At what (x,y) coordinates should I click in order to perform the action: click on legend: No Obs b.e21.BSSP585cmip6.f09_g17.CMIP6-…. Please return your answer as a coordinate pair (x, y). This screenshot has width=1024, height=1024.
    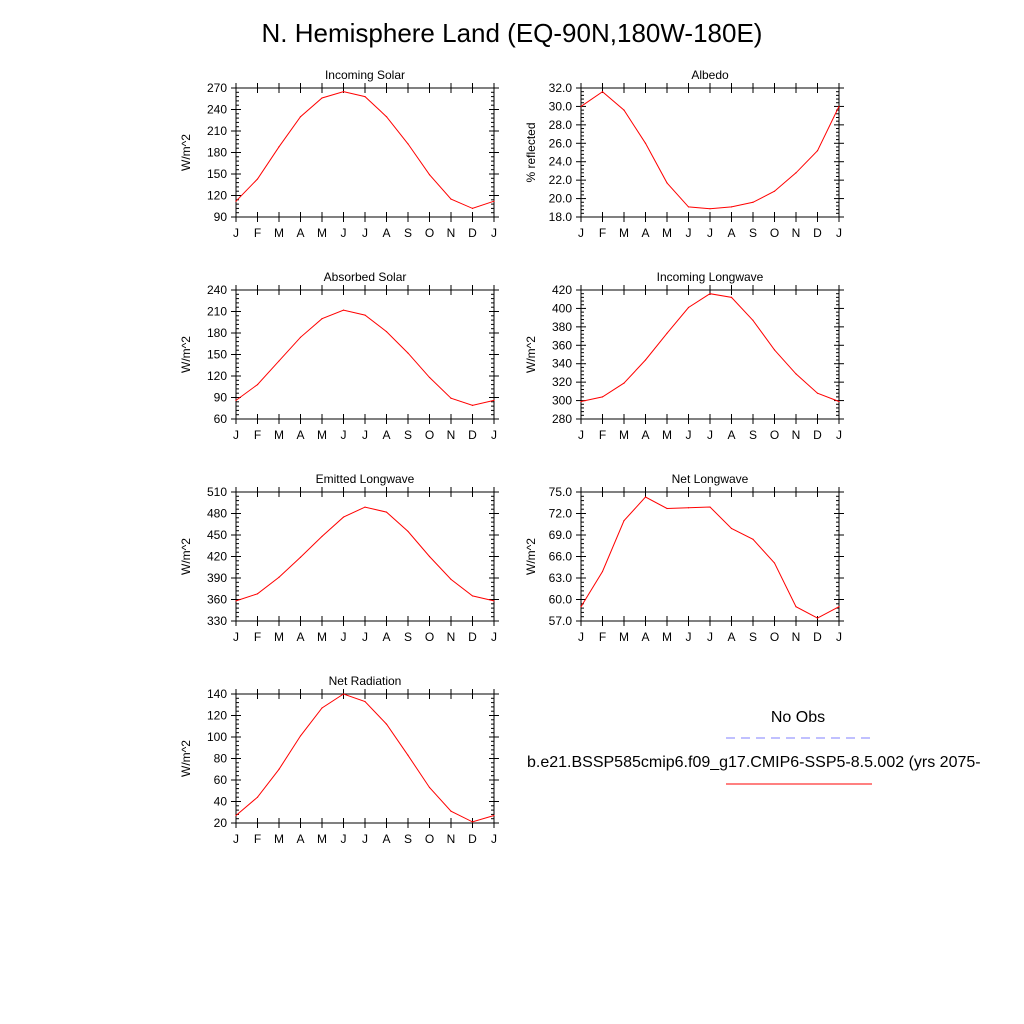
    Looking at the image, I should click on (754, 747).